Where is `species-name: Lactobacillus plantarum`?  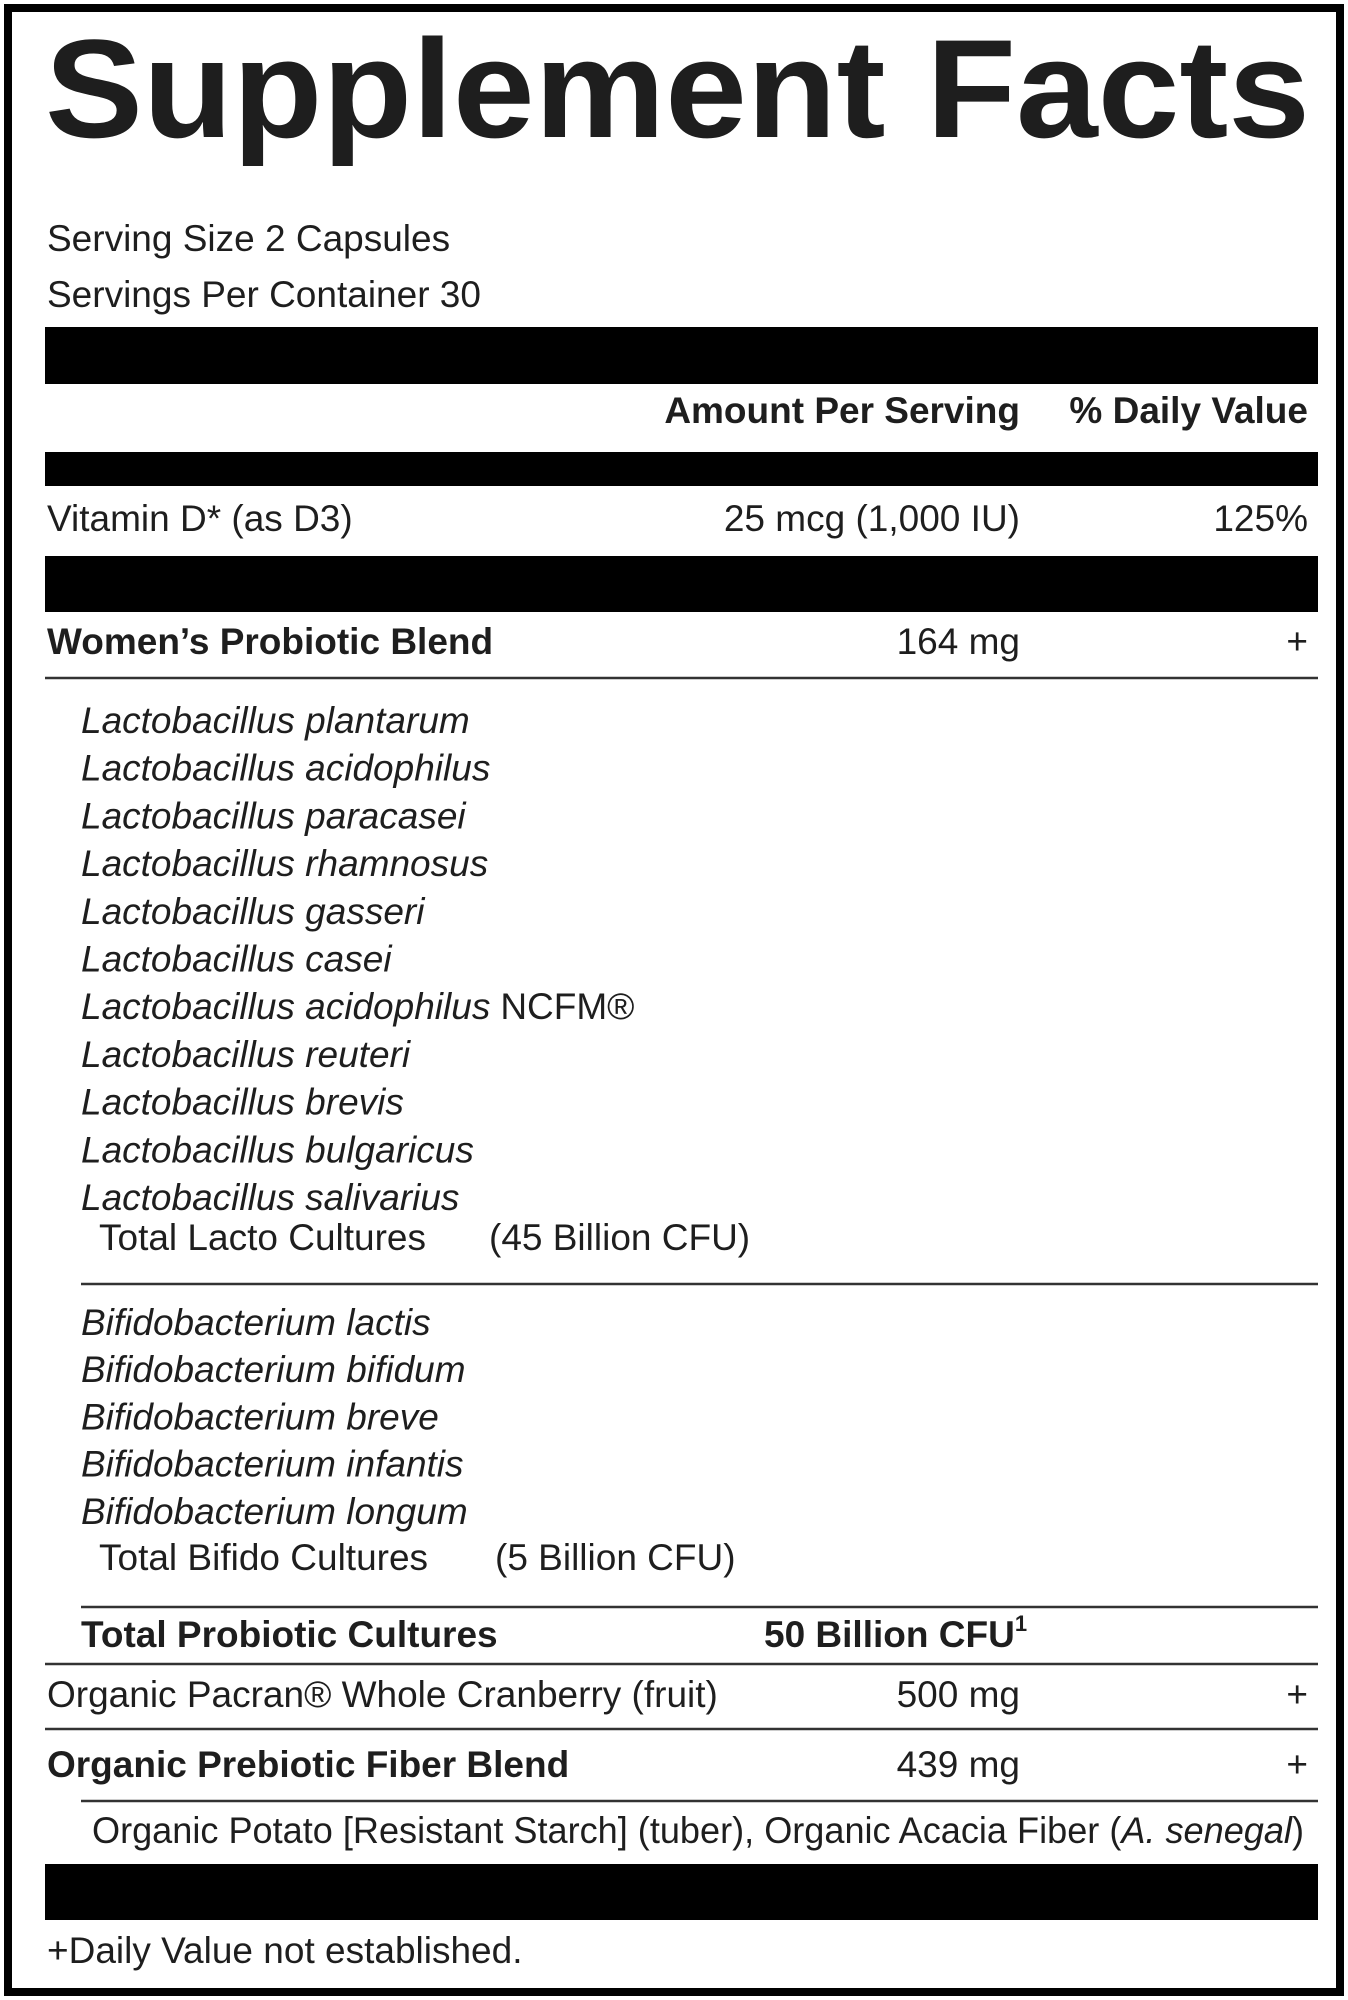
species-name: Lactobacillus plantarum is located at coordinates (275, 720).